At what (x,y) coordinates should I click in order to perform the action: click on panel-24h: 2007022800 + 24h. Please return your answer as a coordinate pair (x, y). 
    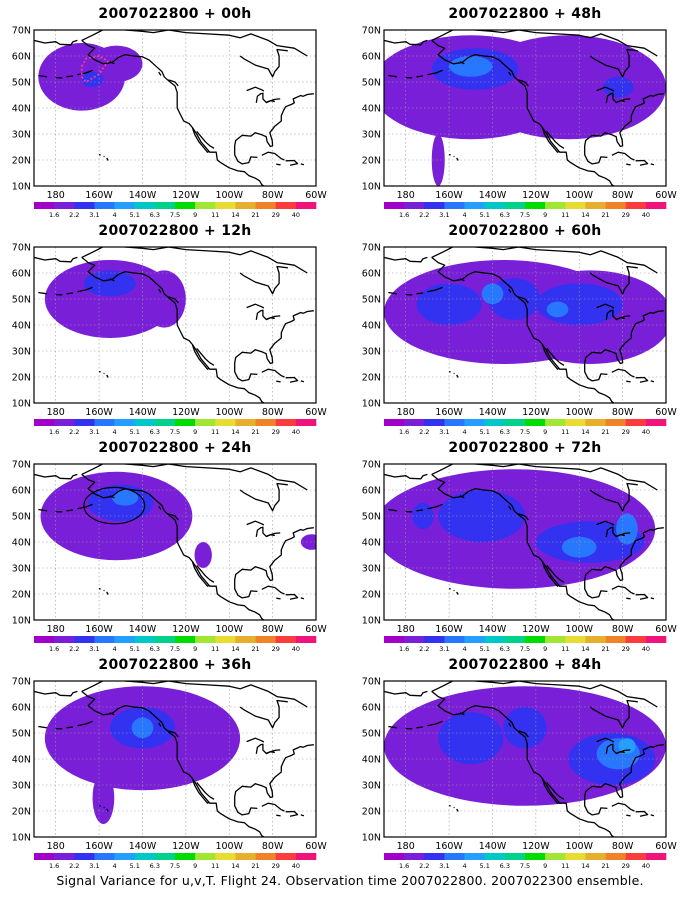
    Looking at the image, I should click on (175, 547).